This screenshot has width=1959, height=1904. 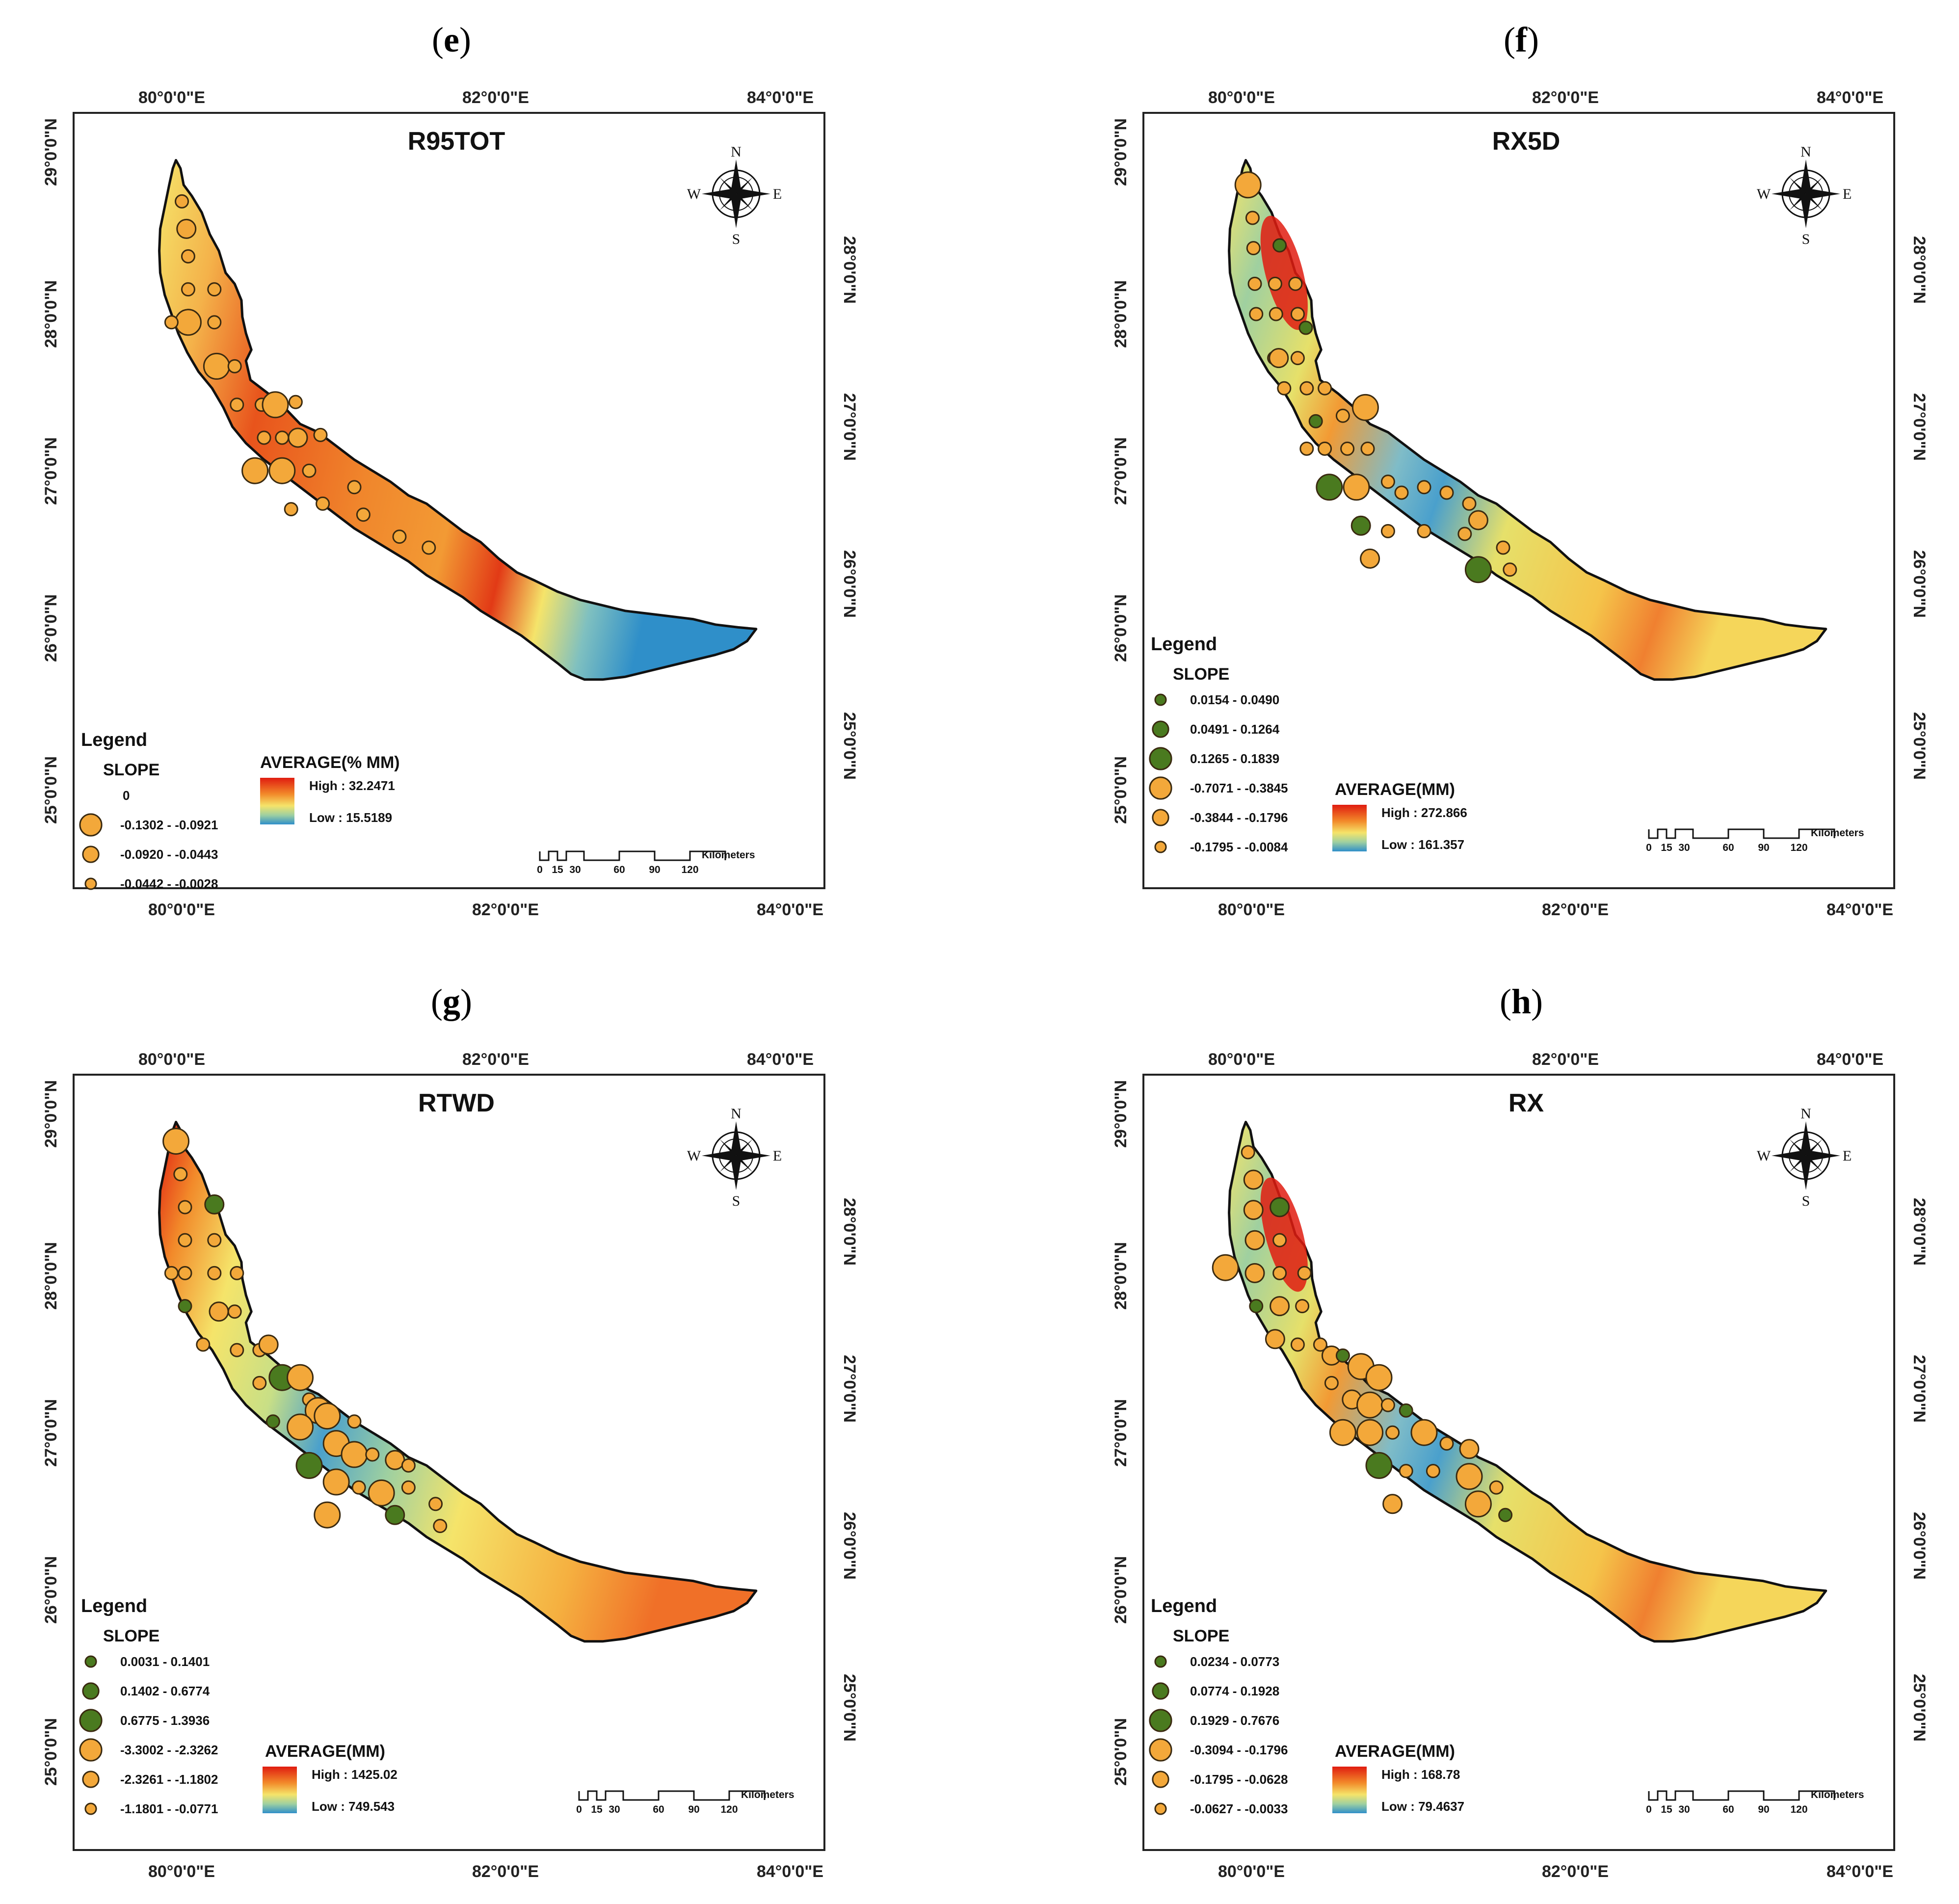 What do you see at coordinates (658, 1809) in the screenshot?
I see `scale-number: 60` at bounding box center [658, 1809].